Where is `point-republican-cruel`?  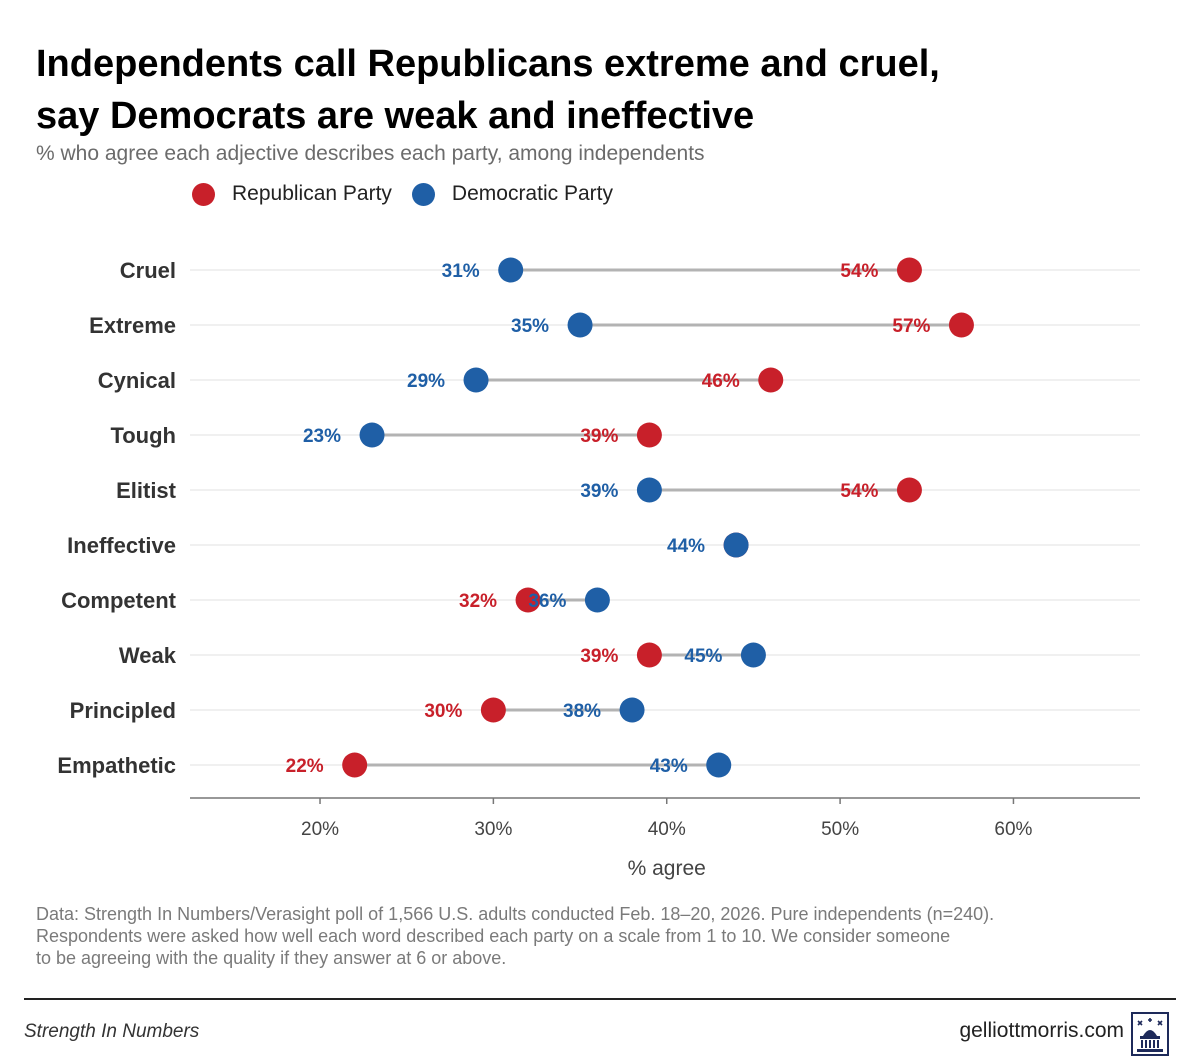
point-republican-cruel is located at coordinates (909, 270).